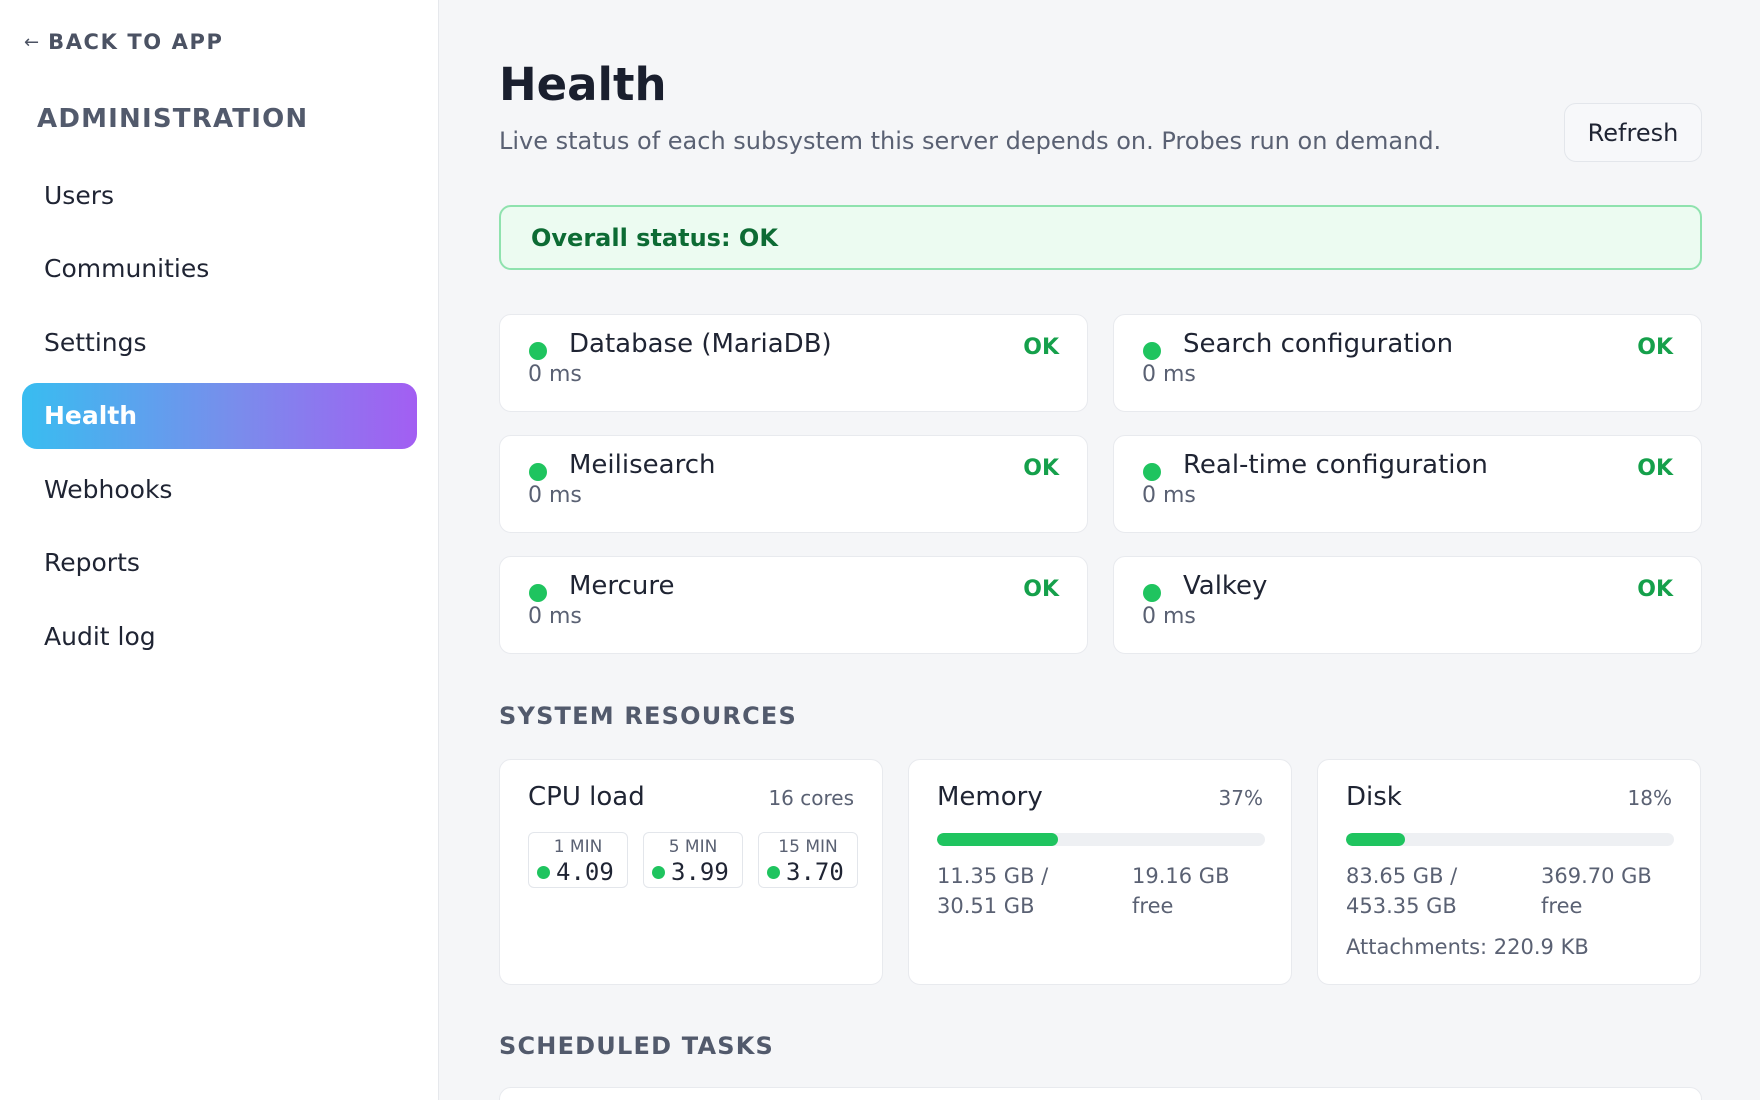 The height and width of the screenshot is (1100, 1760). What do you see at coordinates (1101, 839) in the screenshot?
I see `memory-usage-bar` at bounding box center [1101, 839].